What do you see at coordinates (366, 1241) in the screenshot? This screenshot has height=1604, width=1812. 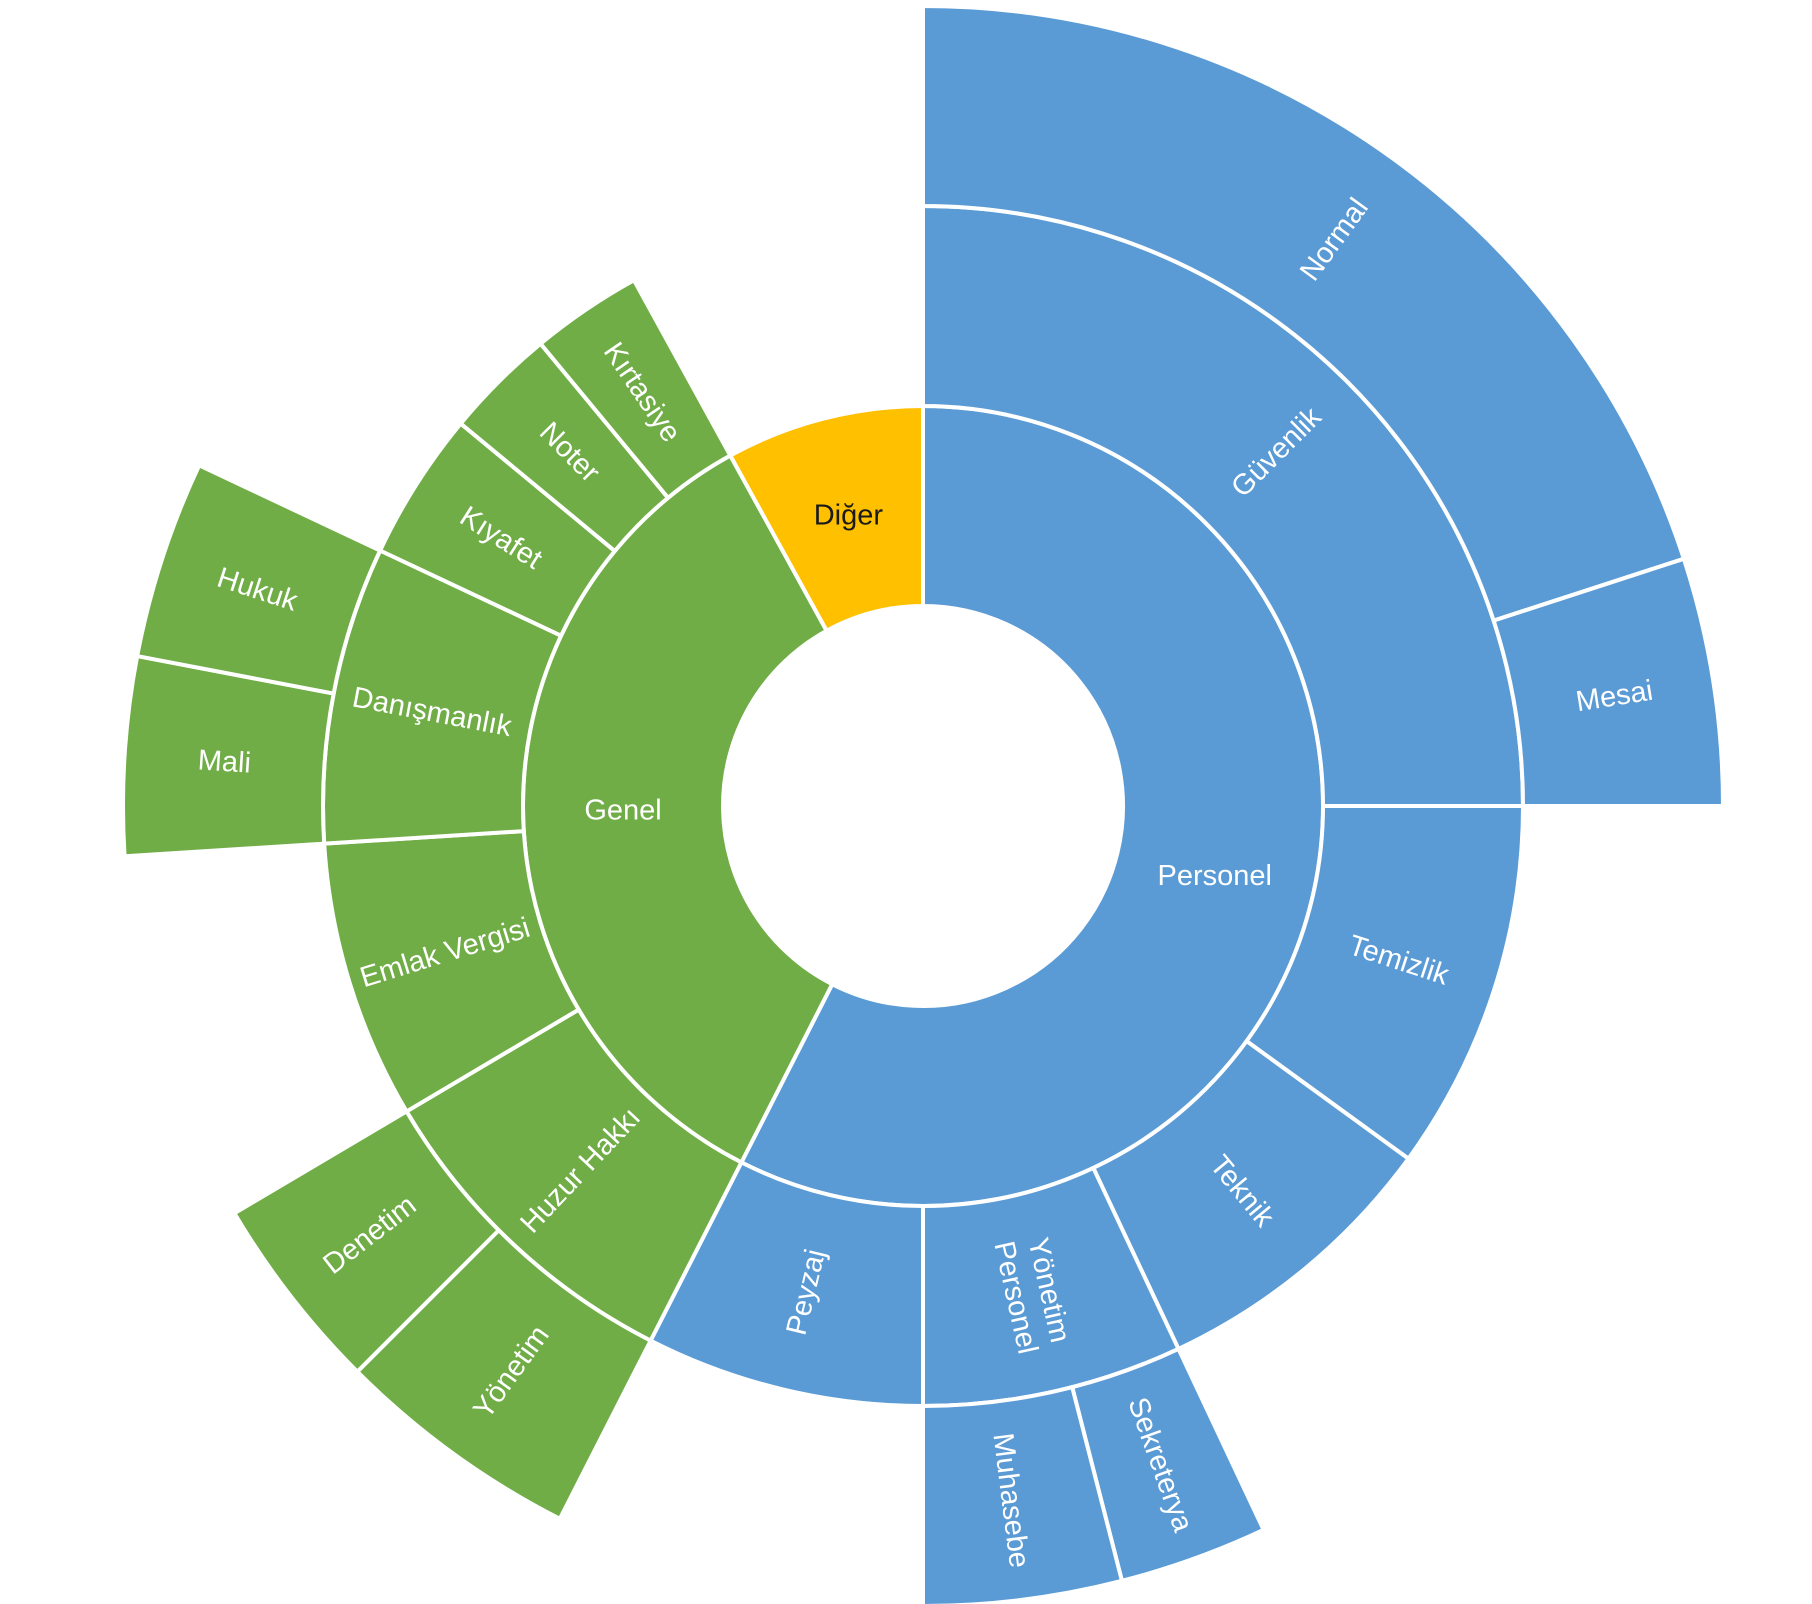 I see `segment-denetim` at bounding box center [366, 1241].